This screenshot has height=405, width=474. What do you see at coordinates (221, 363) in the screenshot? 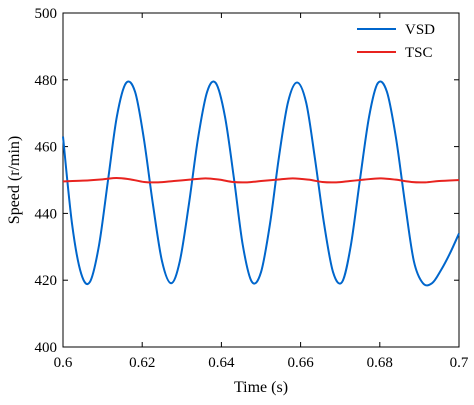
I see `x-tick-label: 0.64` at bounding box center [221, 363].